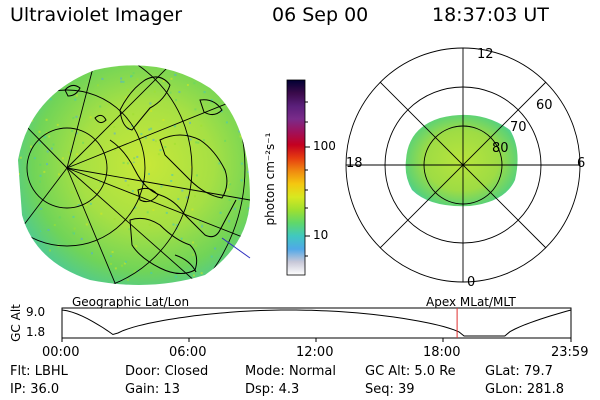  I want to click on altitude-plot, so click(316, 324).